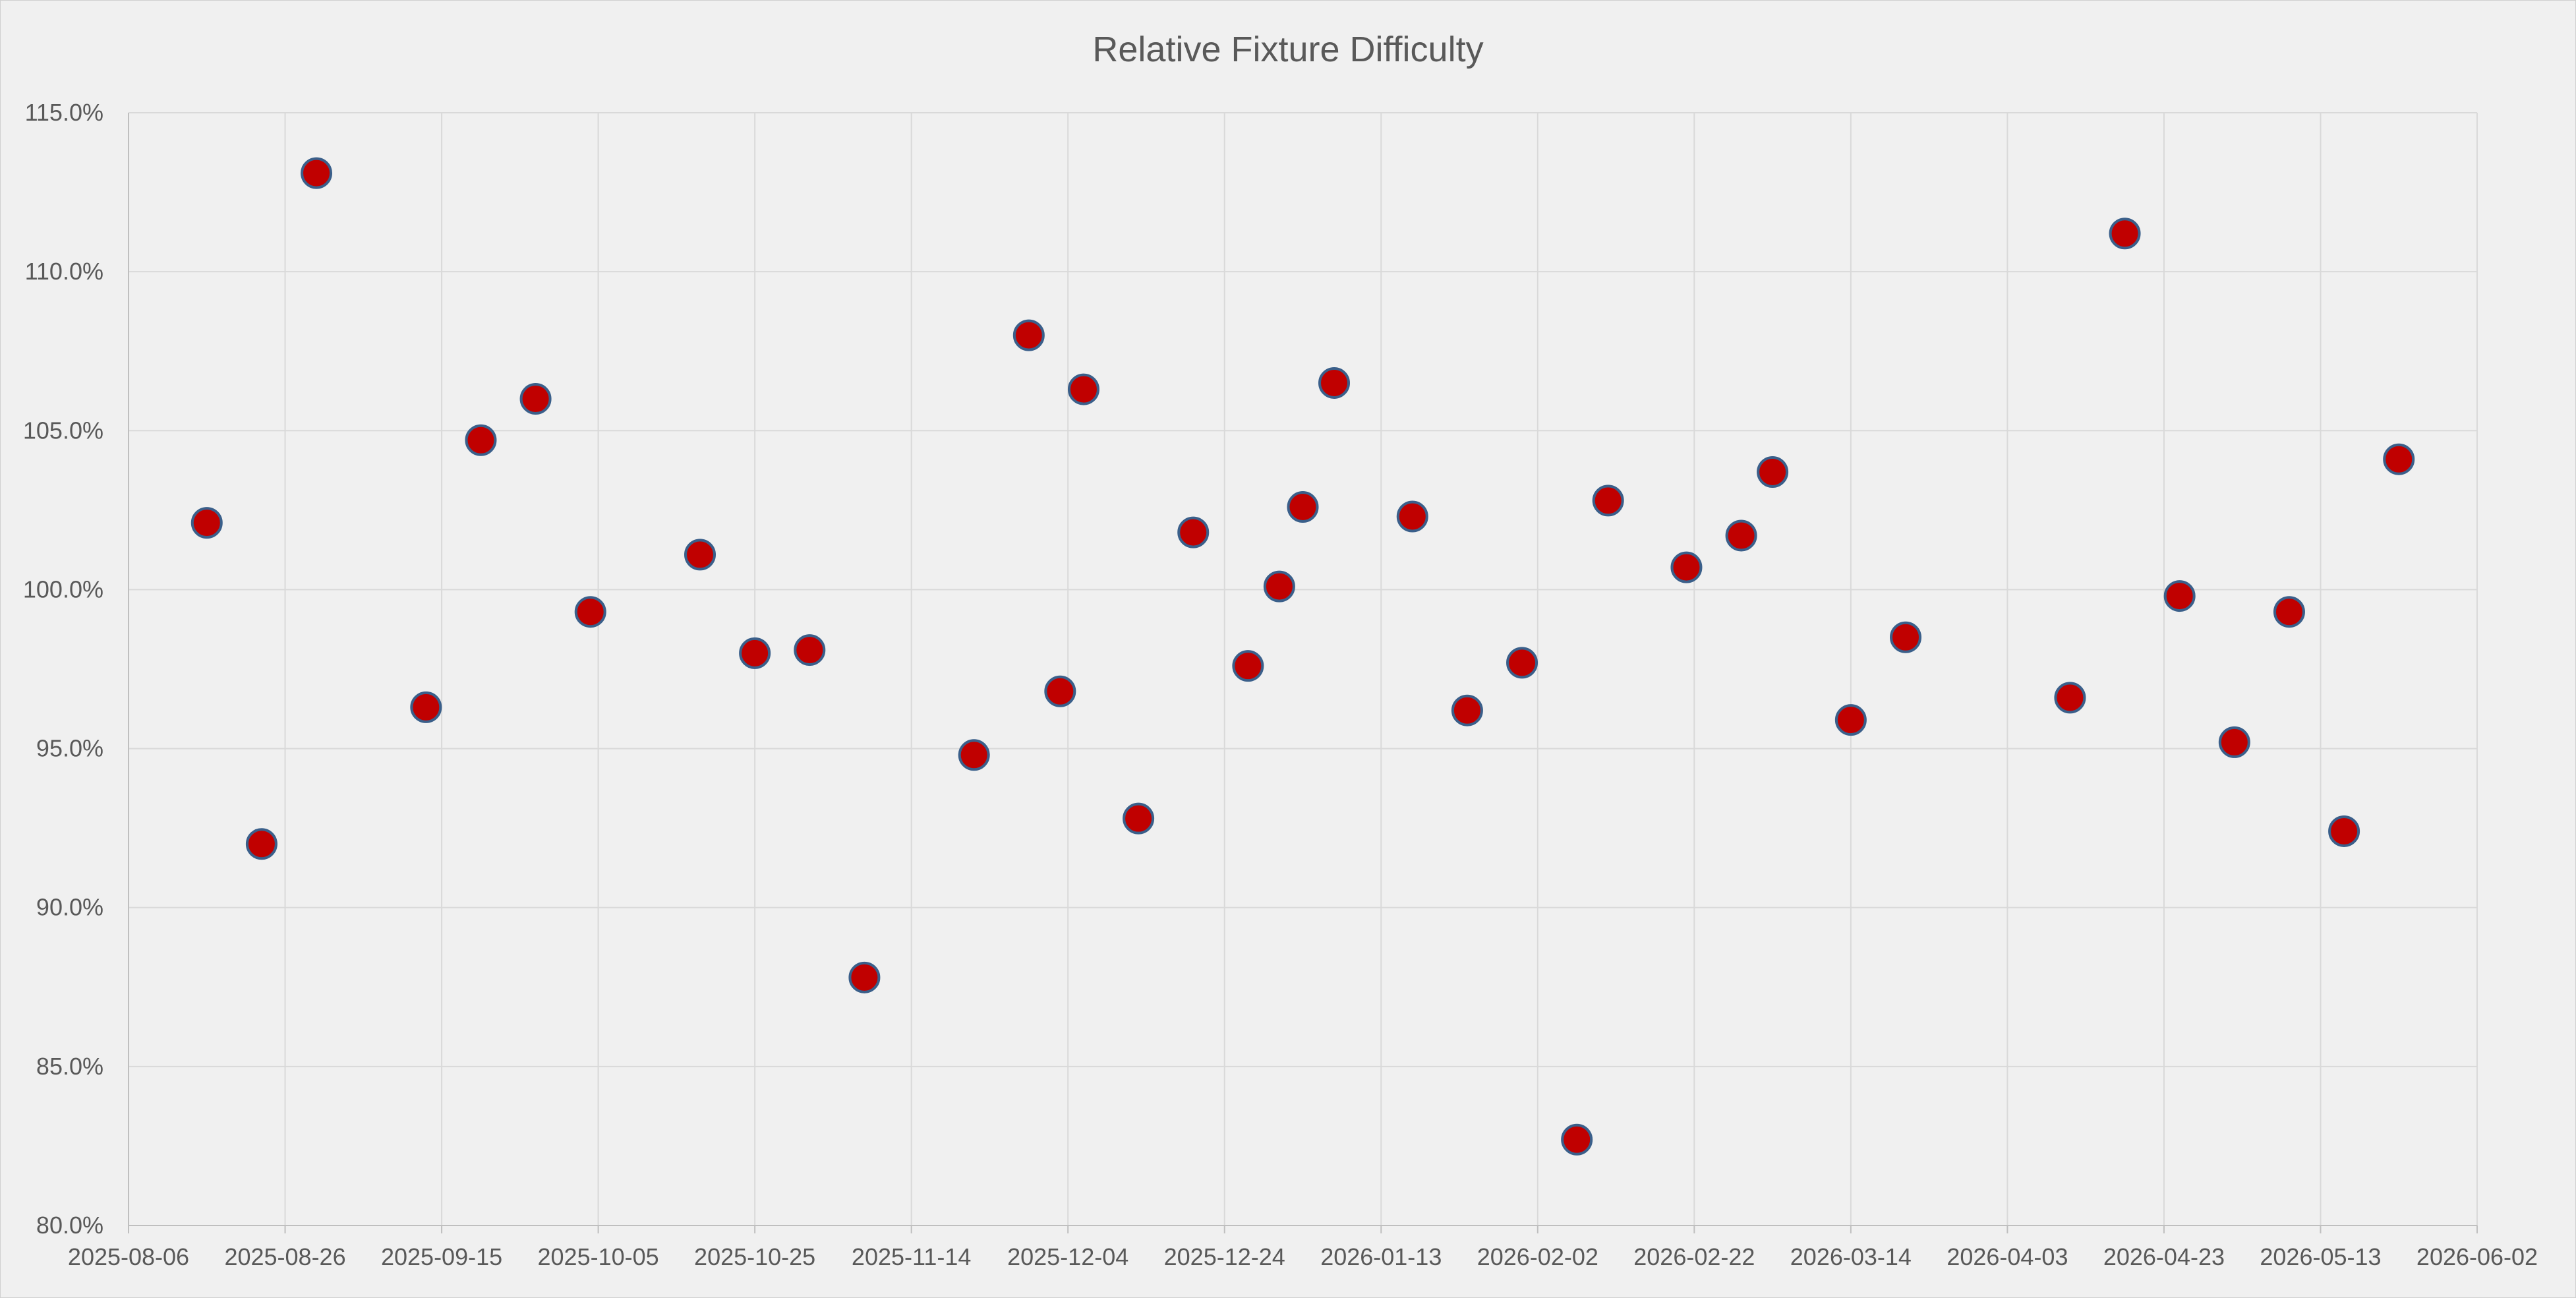 The width and height of the screenshot is (2576, 1298). What do you see at coordinates (70, 1225) in the screenshot?
I see `y-tick-label: 80.0%` at bounding box center [70, 1225].